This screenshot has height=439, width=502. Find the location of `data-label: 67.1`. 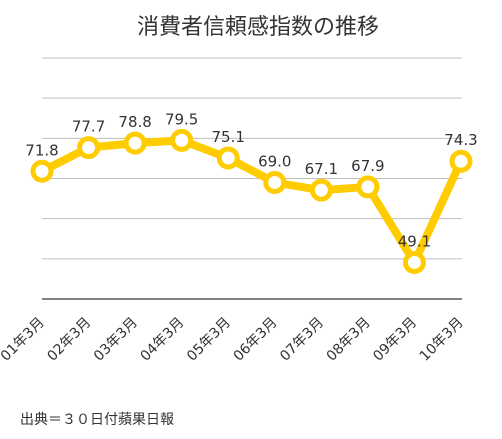

data-label: 67.1 is located at coordinates (321, 169).